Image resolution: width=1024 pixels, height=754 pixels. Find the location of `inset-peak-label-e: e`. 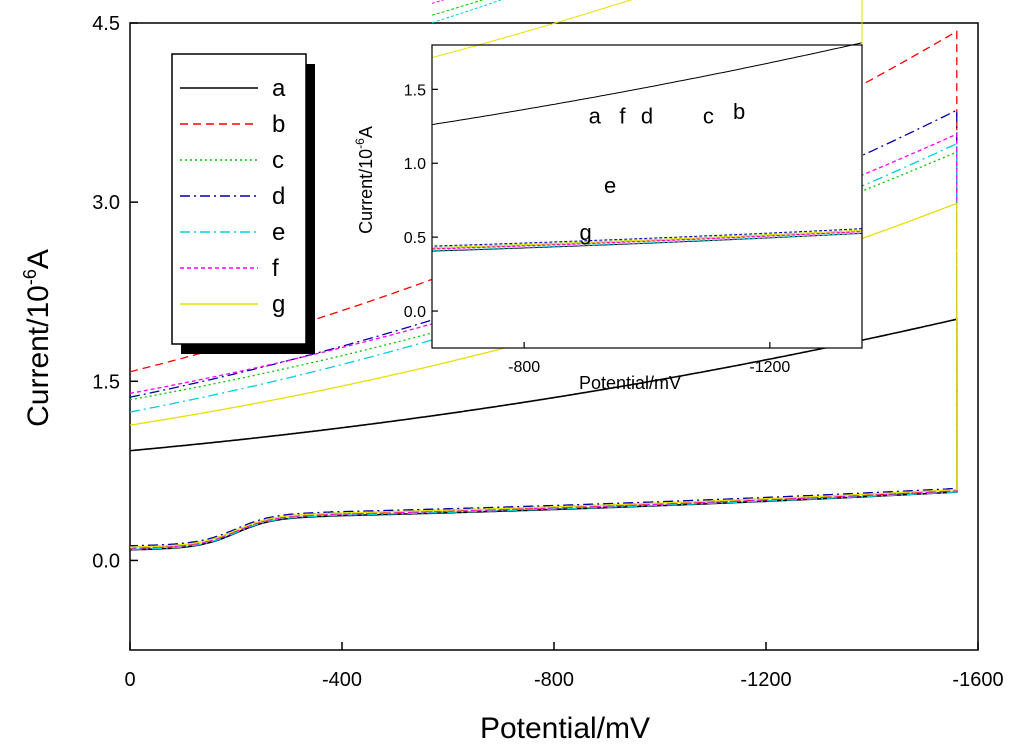

inset-peak-label-e: e is located at coordinates (610, 185).